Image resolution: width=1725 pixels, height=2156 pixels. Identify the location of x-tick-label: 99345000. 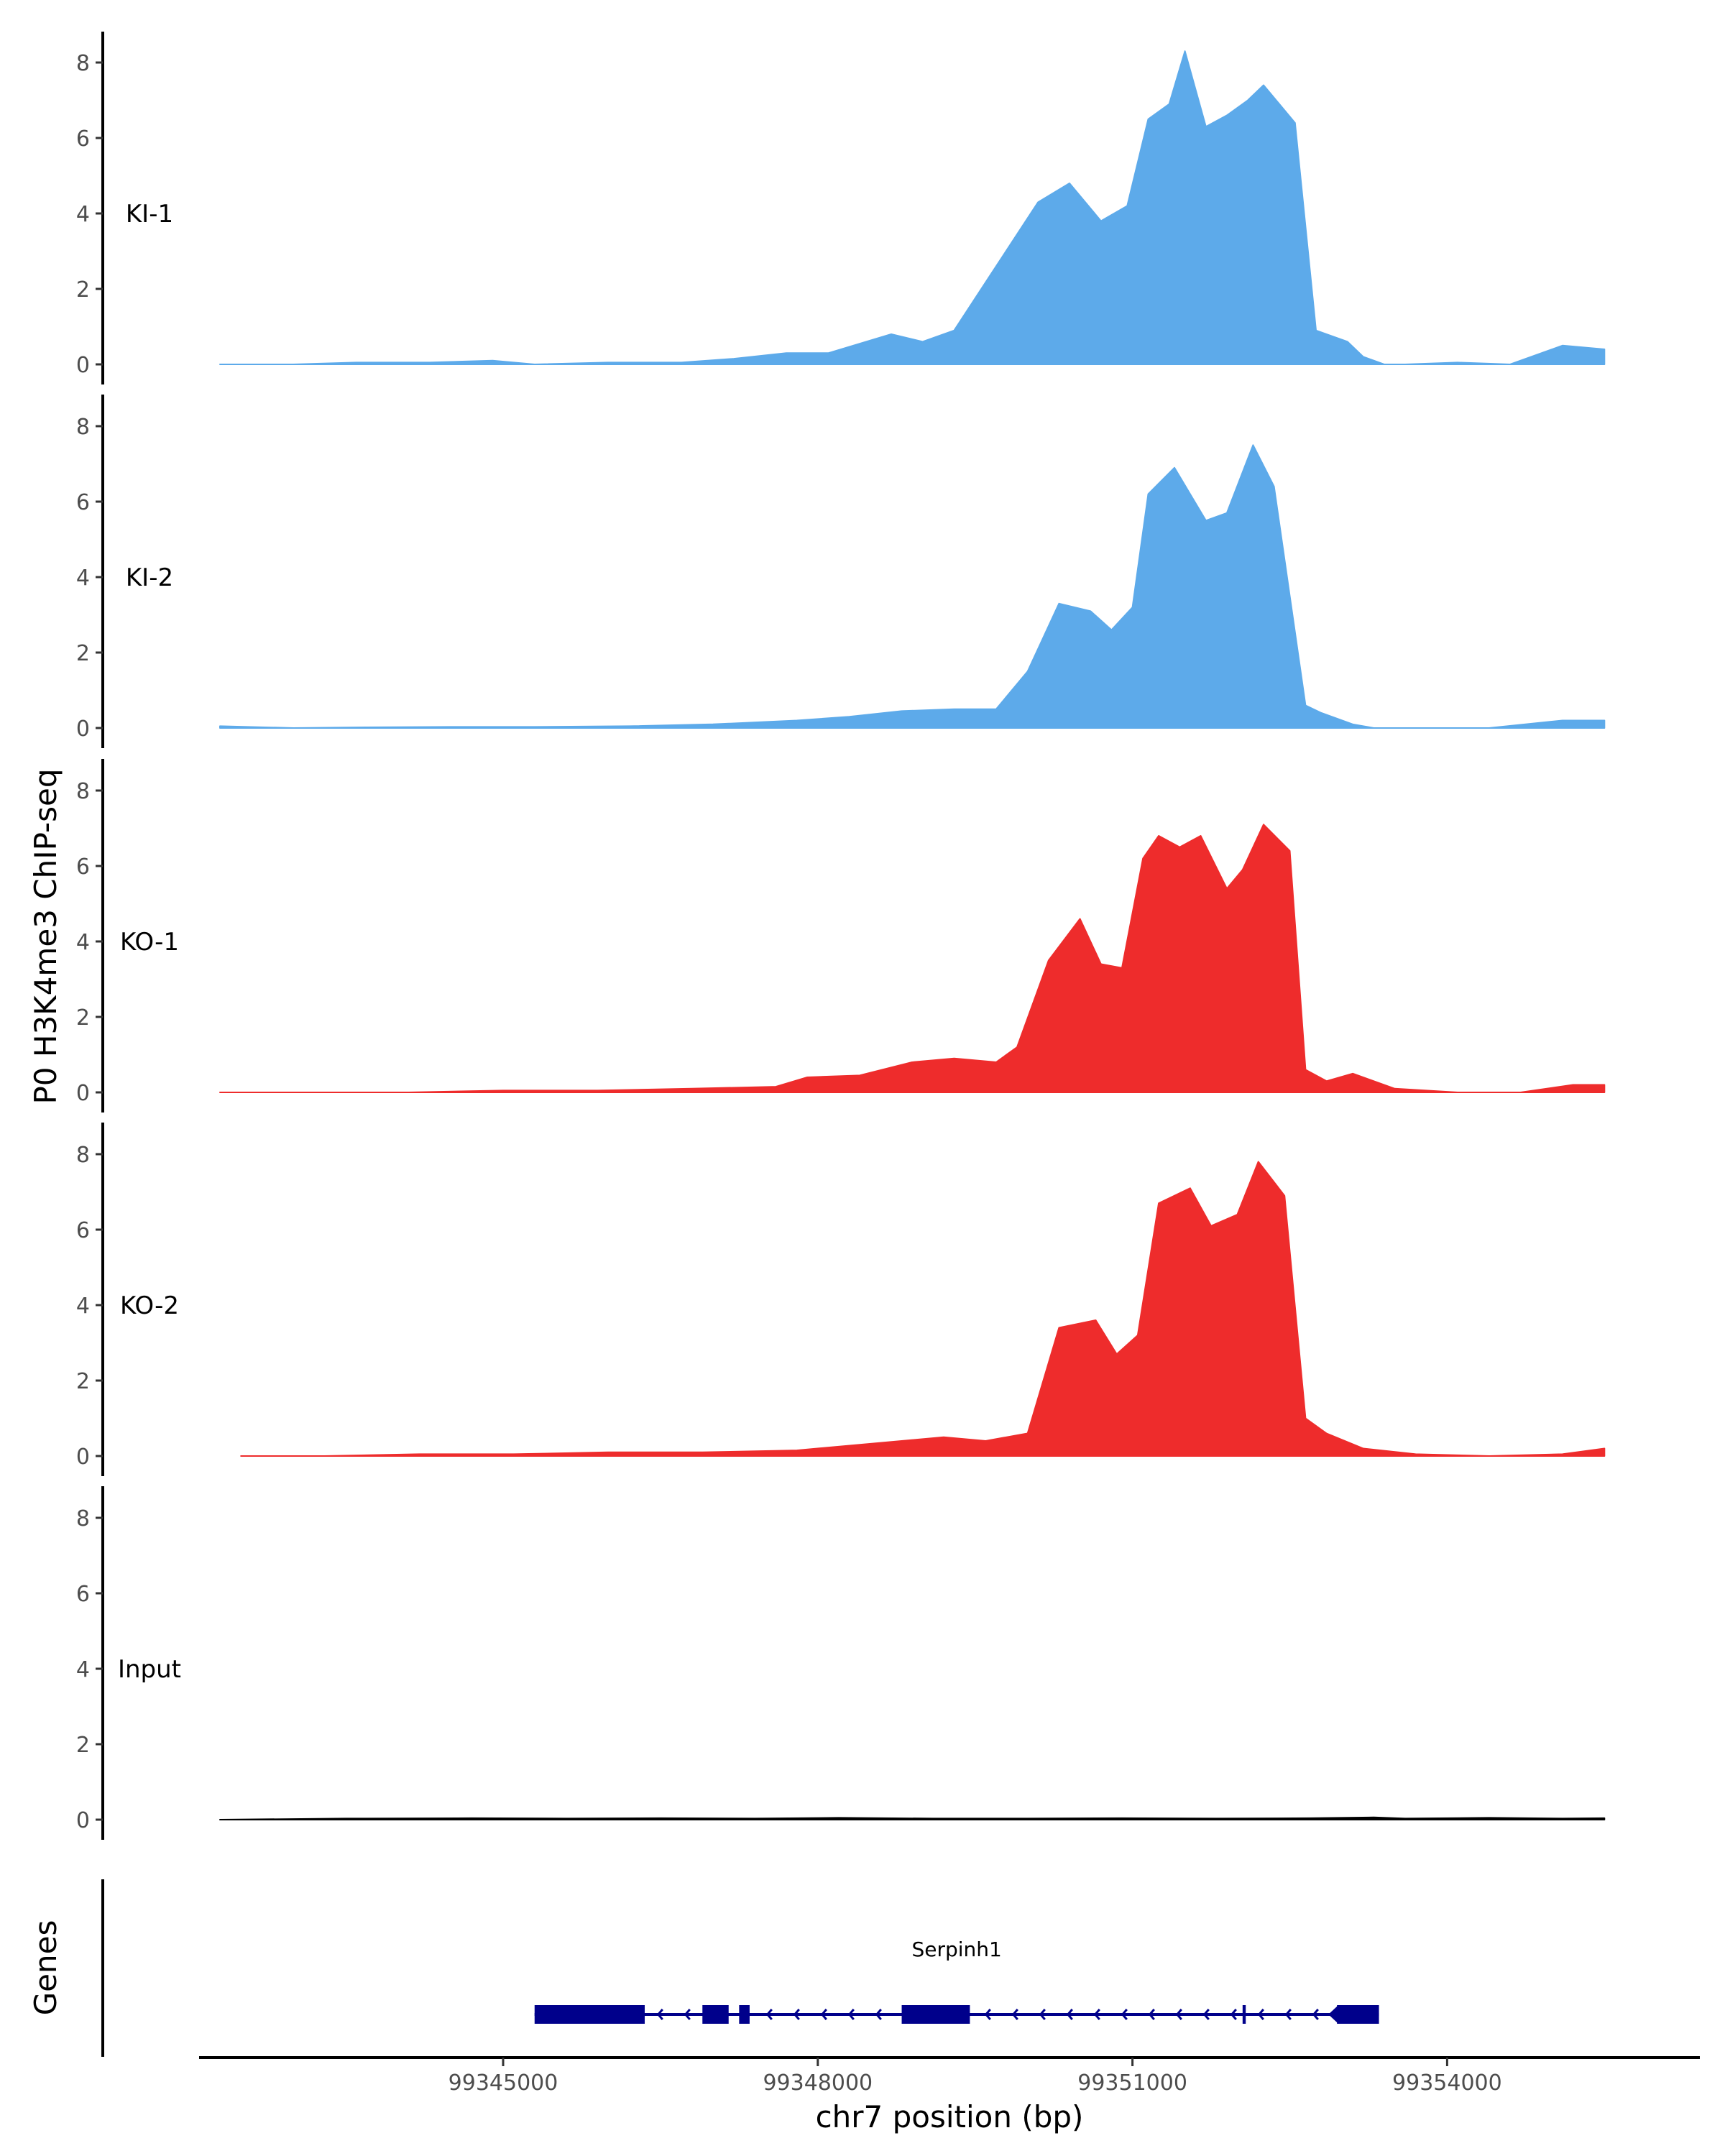
(503, 2083).